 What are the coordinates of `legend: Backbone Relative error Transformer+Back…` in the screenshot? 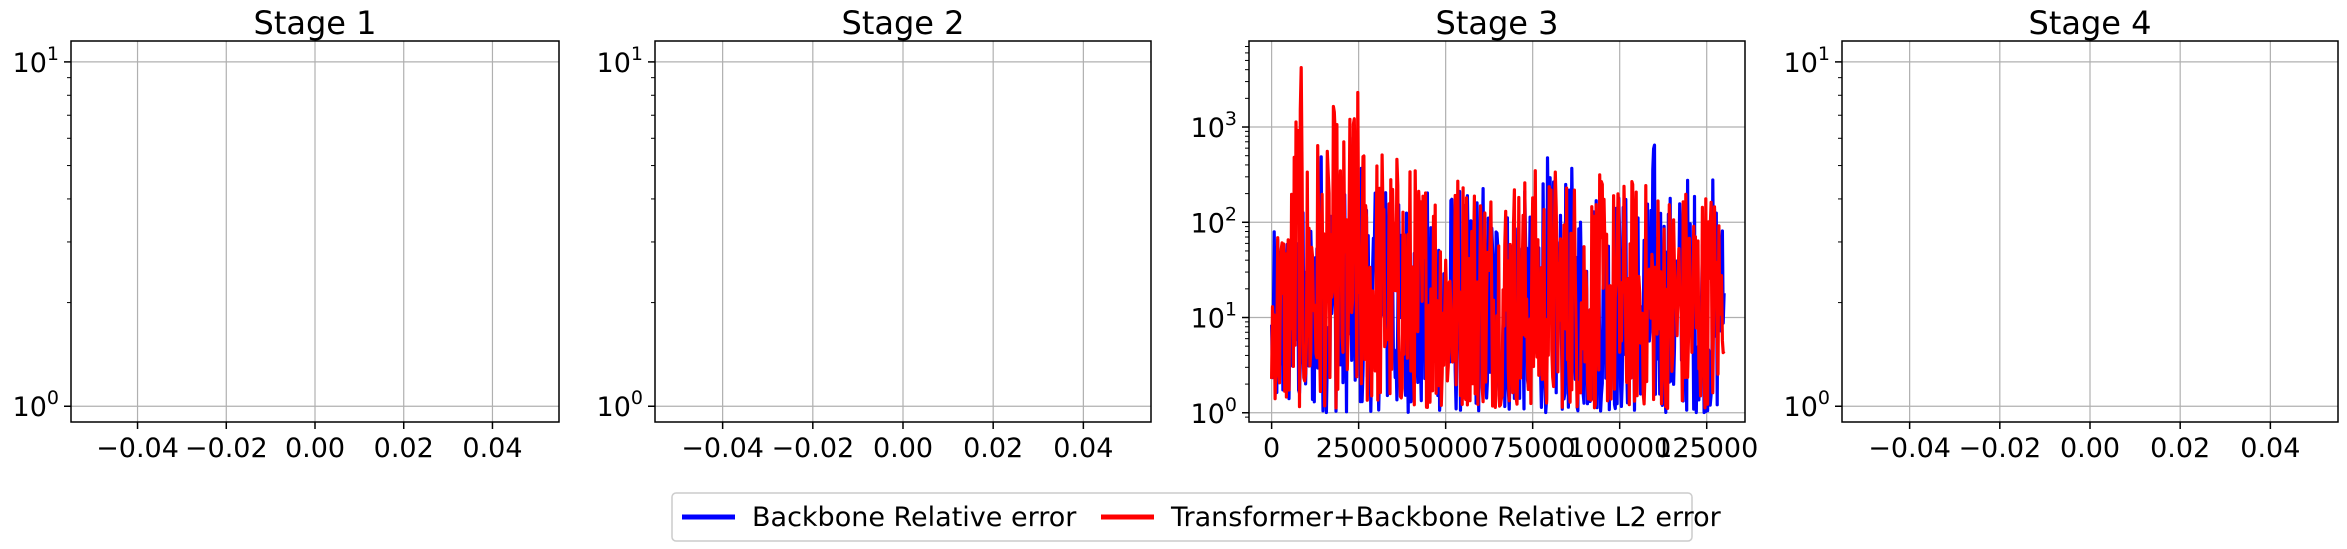 It's located at (1196, 517).